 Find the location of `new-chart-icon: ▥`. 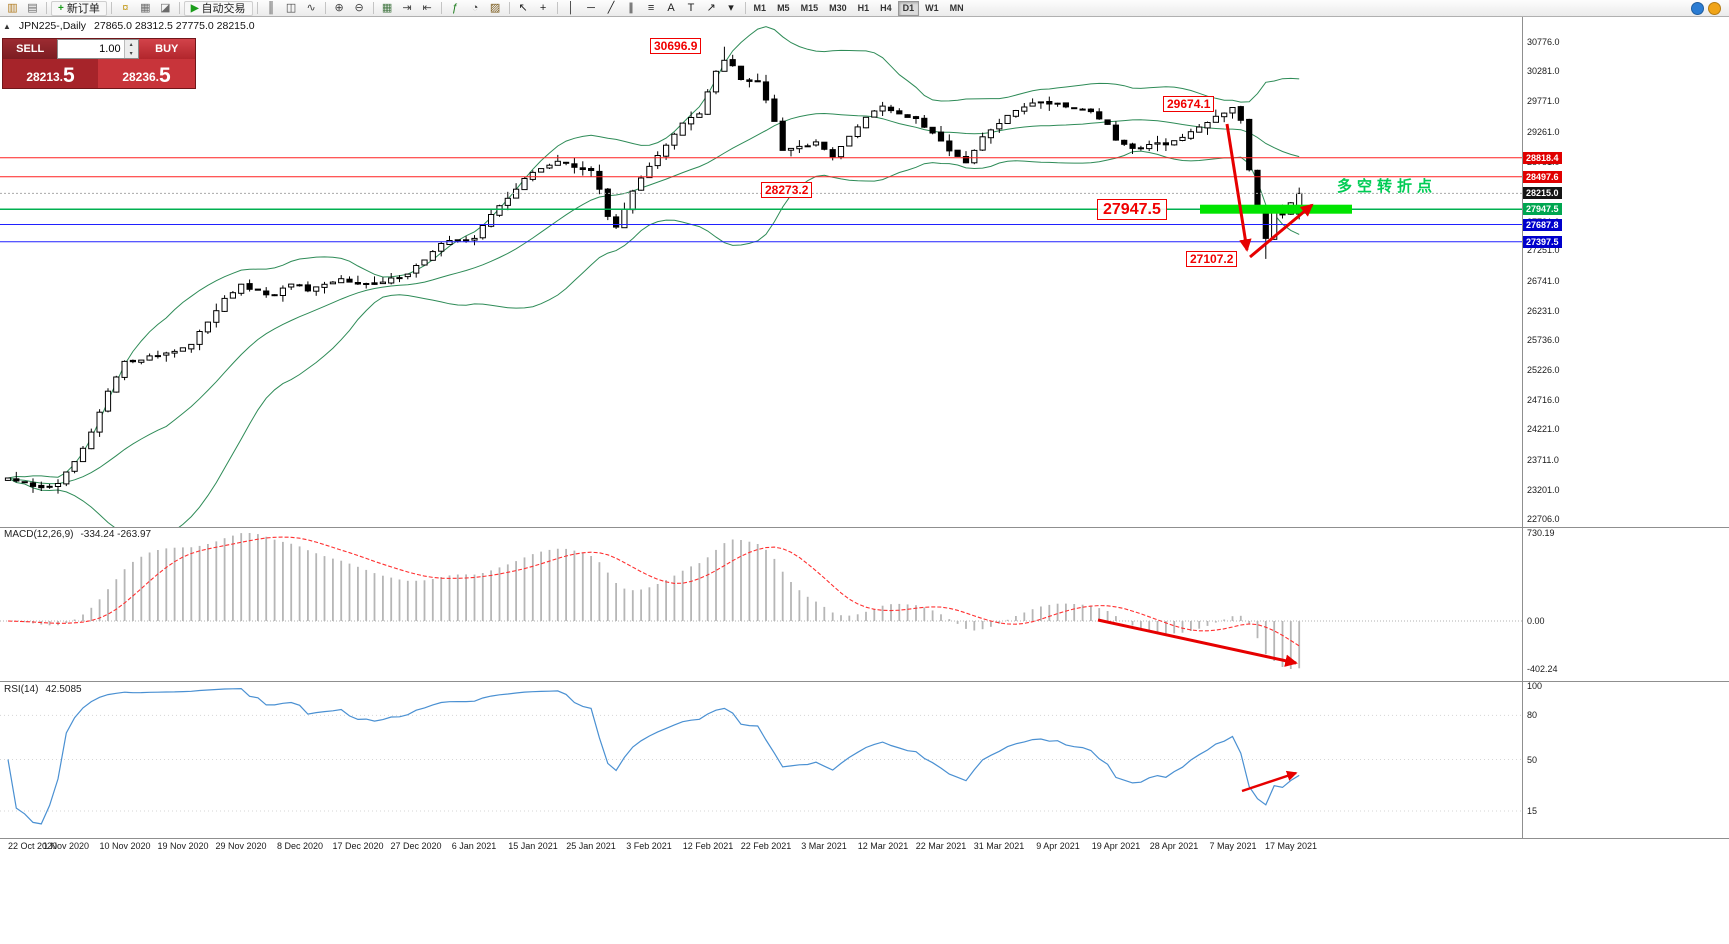

new-chart-icon: ▥ is located at coordinates (12, 7).